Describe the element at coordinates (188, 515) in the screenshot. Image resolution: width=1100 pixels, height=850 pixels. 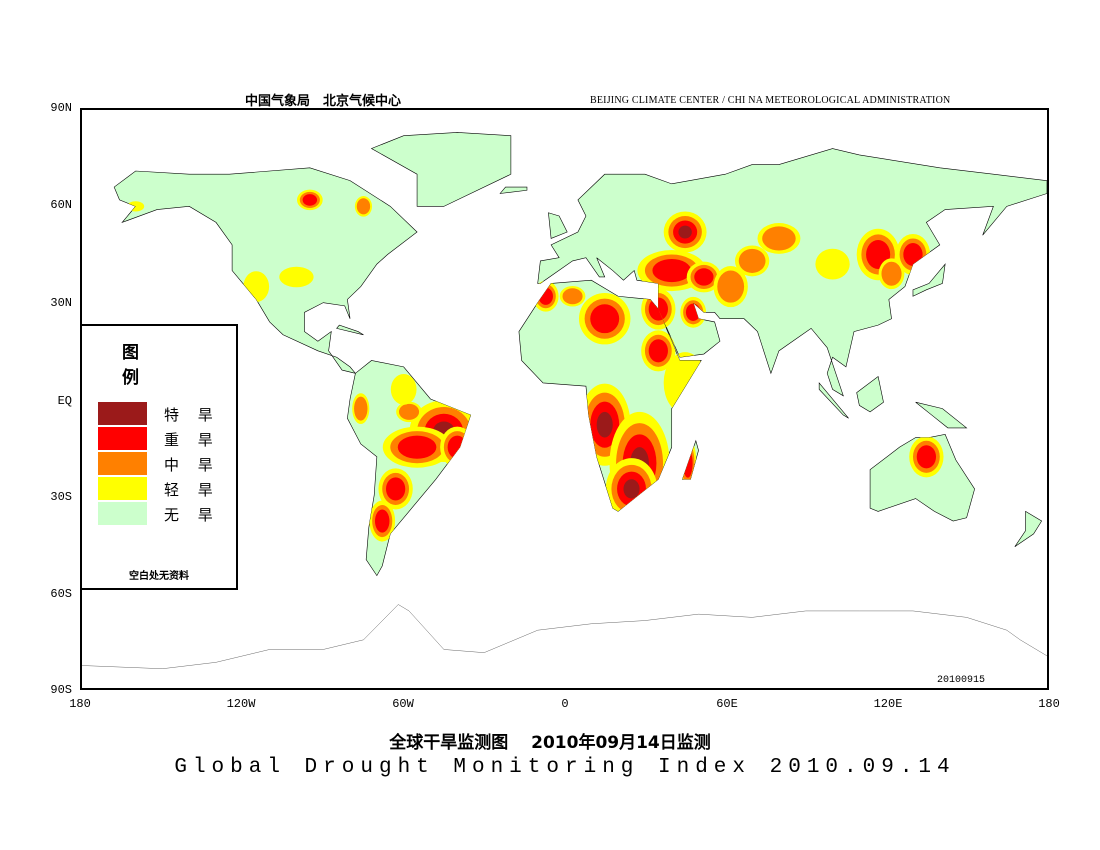
I see `legend-label: 无 旱` at that location.